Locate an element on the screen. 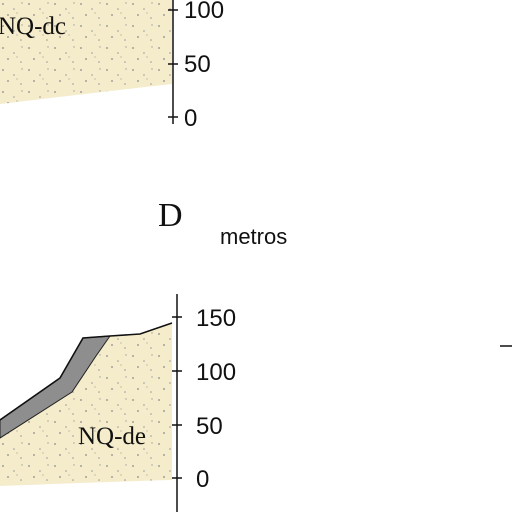  top-profile: 100 50 0 NQ-dc is located at coordinates (112, 66).